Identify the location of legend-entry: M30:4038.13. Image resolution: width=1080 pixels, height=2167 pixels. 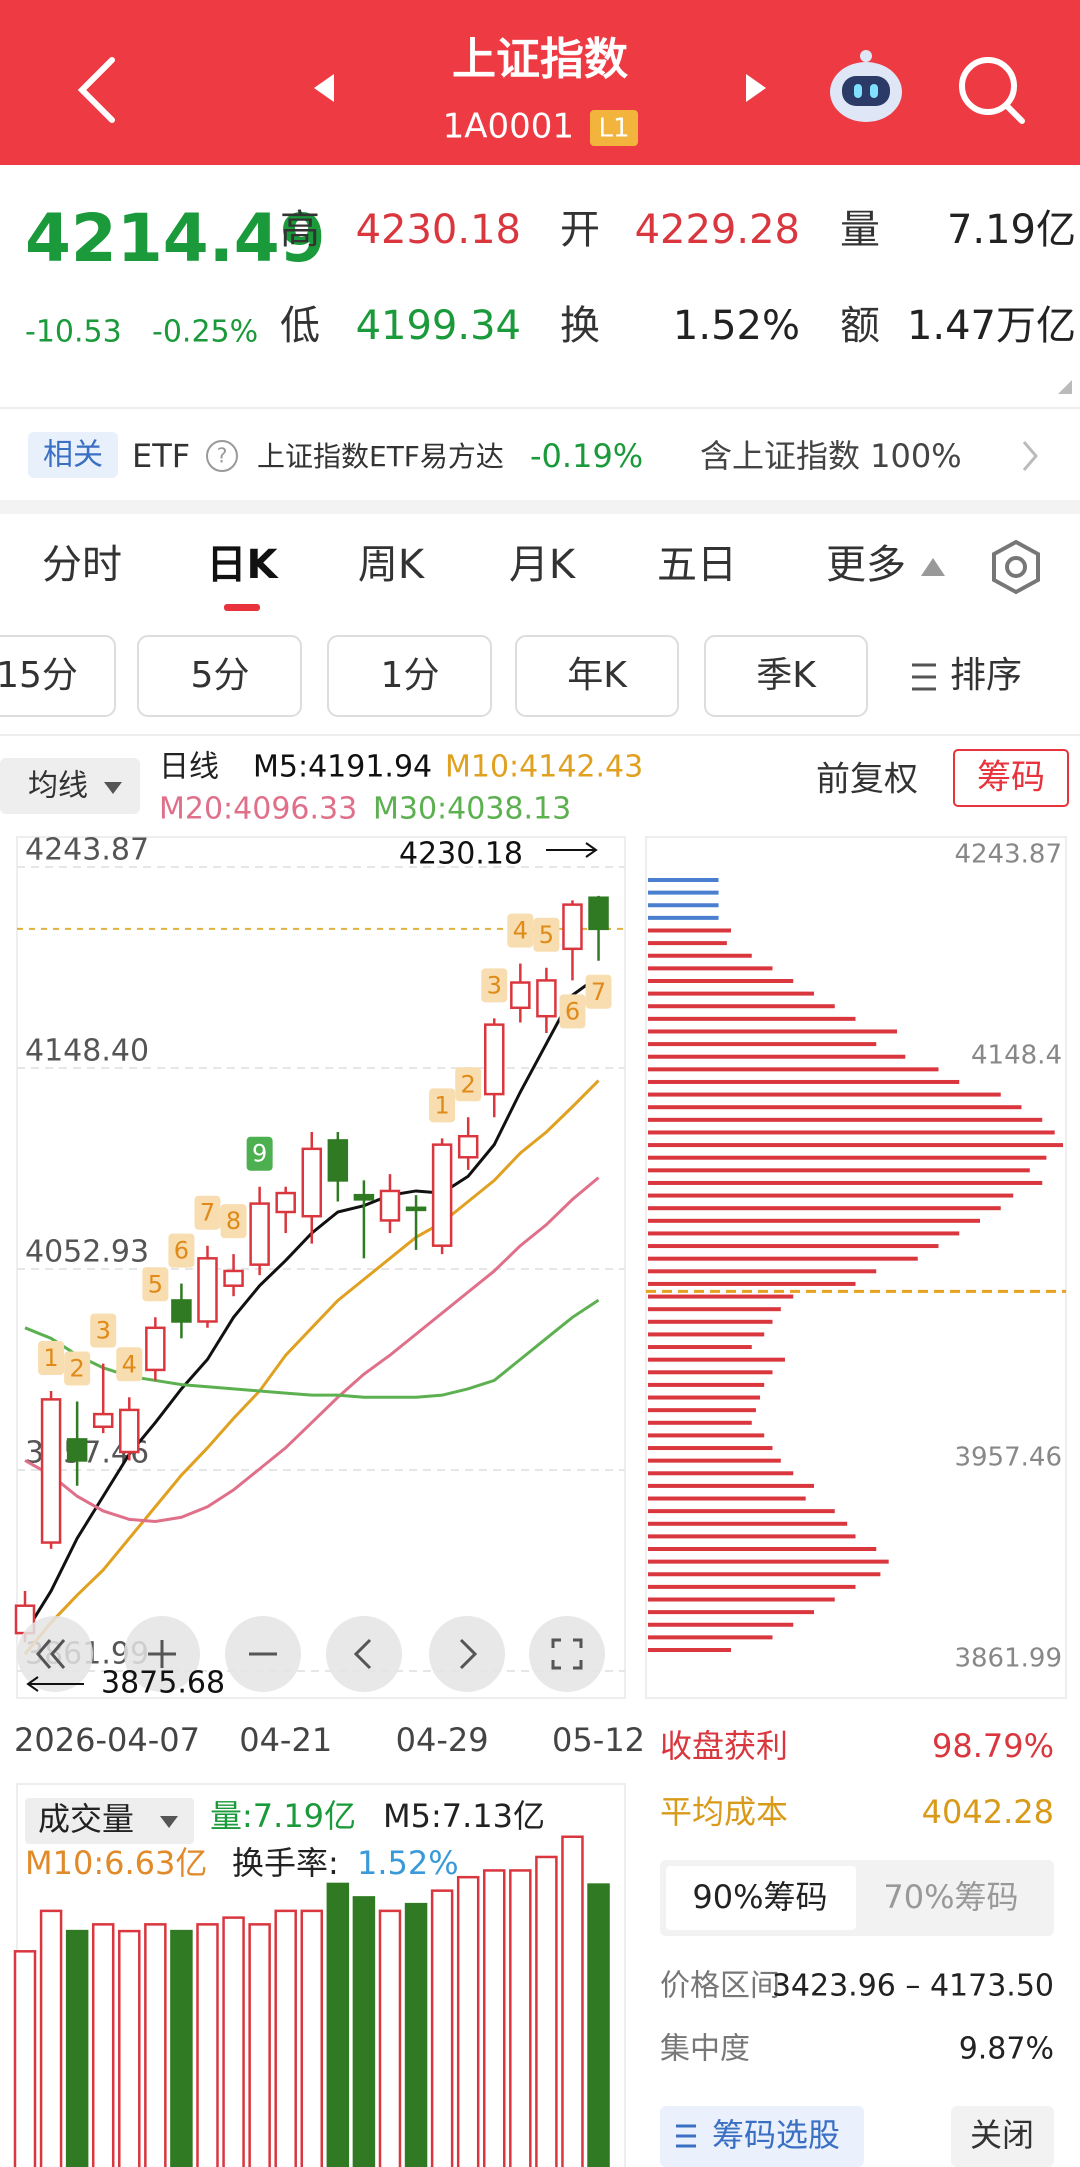
(472, 809).